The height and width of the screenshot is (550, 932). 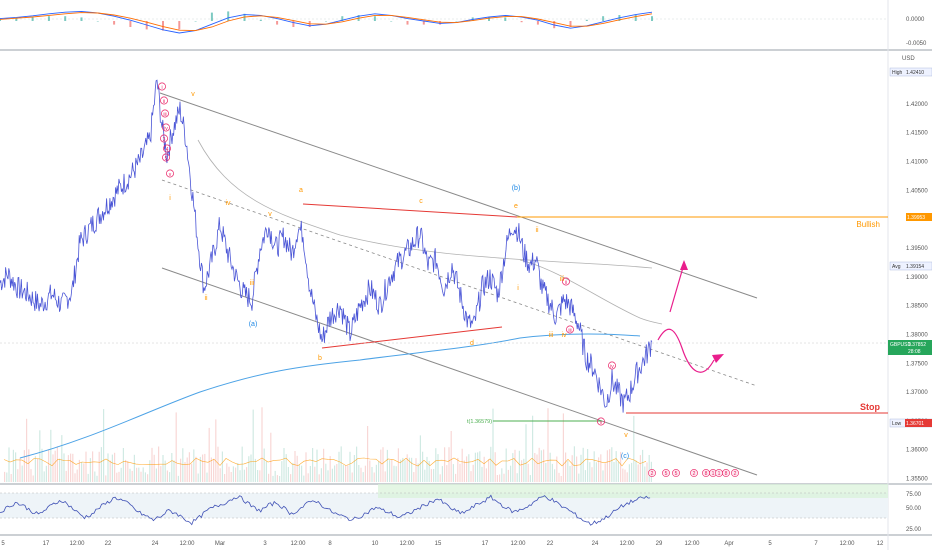 I want to click on price-tick-label: 1.37500, so click(x=917, y=364).